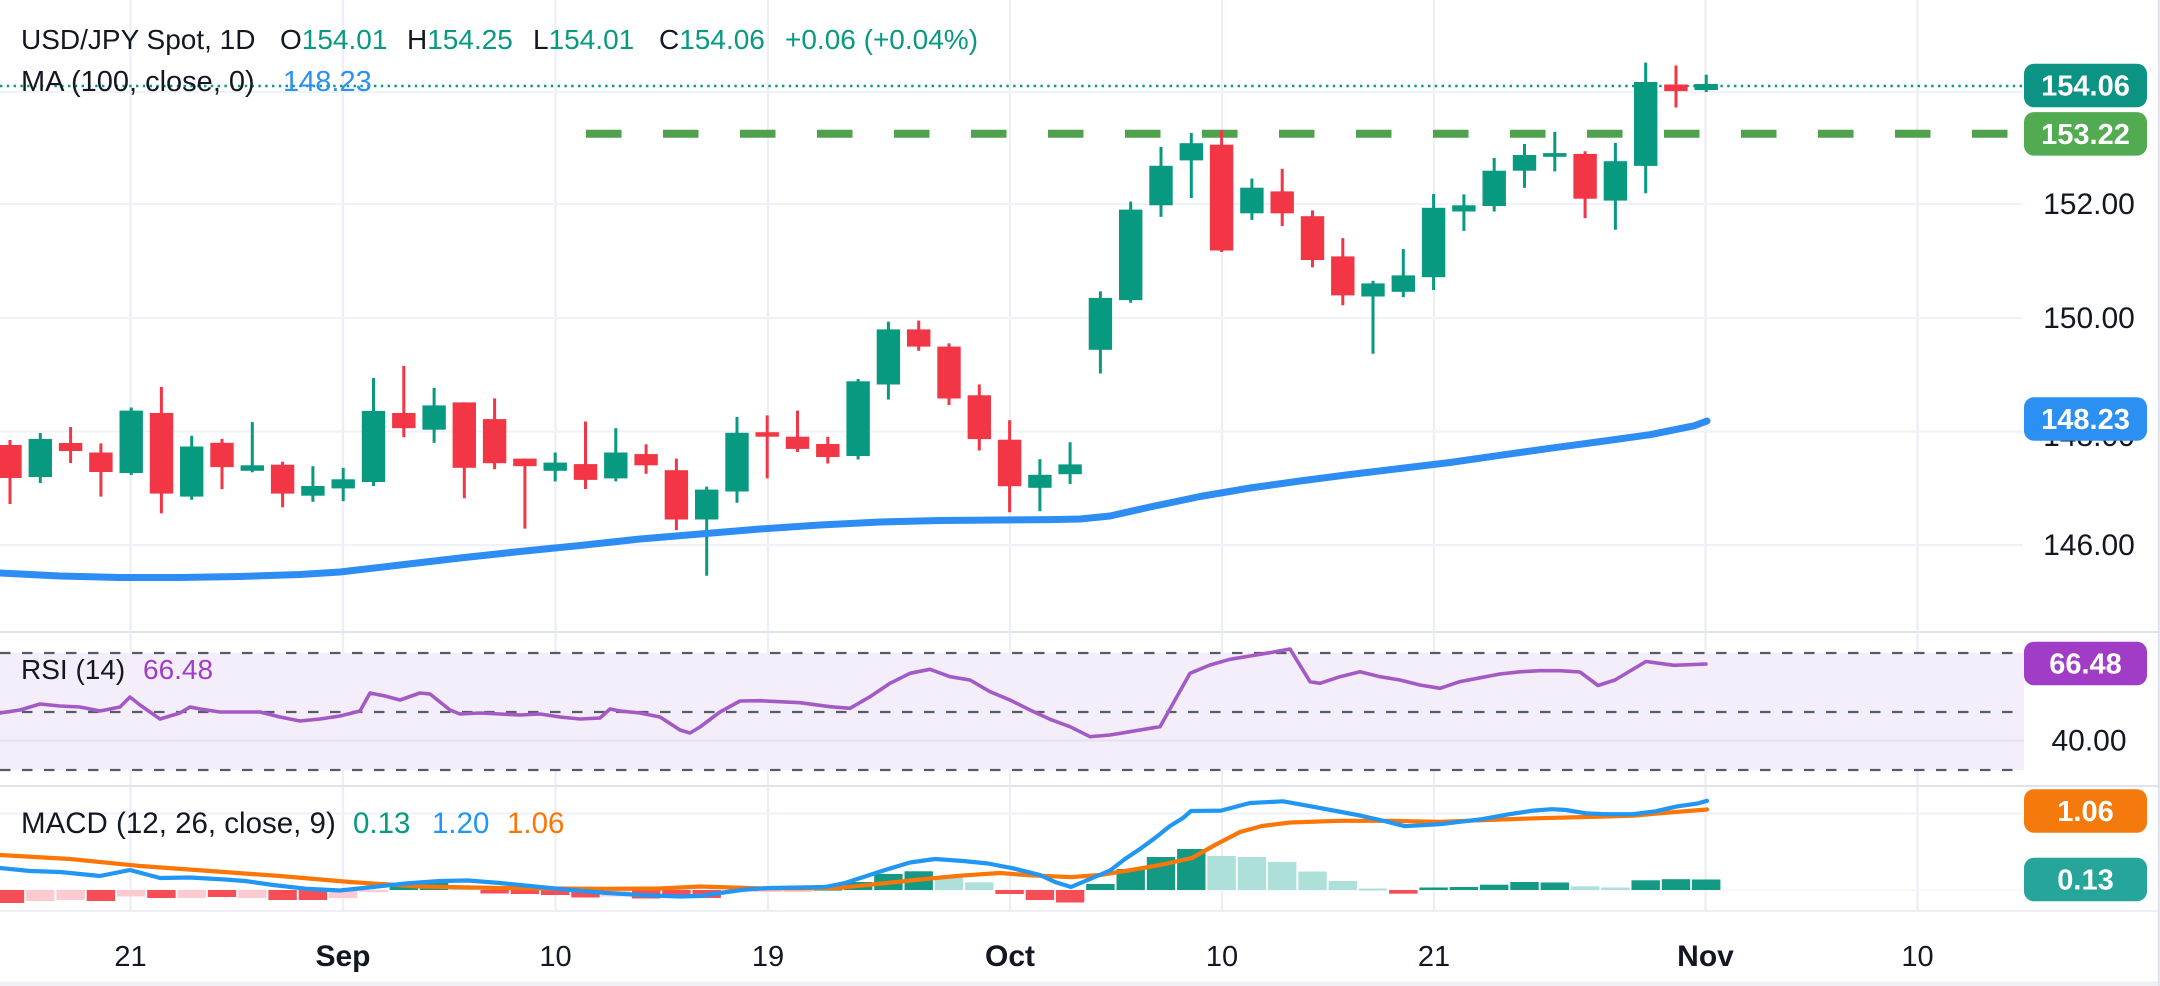 The height and width of the screenshot is (986, 2160). I want to click on svg-text: 154.06, so click(2085, 87).